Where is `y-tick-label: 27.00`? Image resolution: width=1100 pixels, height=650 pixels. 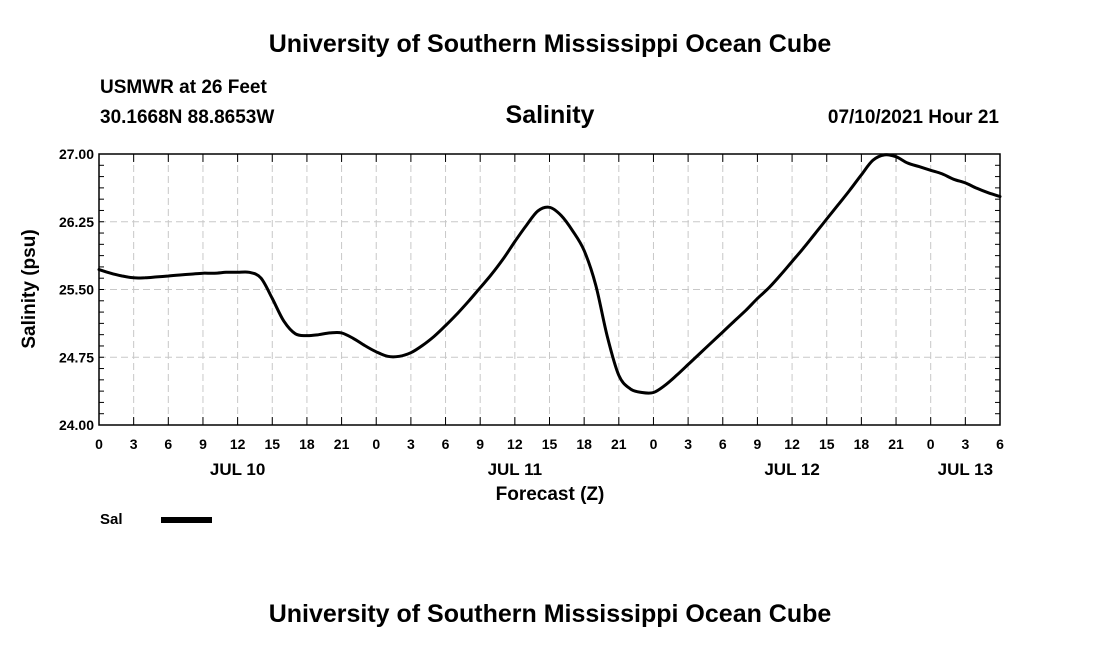 y-tick-label: 27.00 is located at coordinates (76, 154).